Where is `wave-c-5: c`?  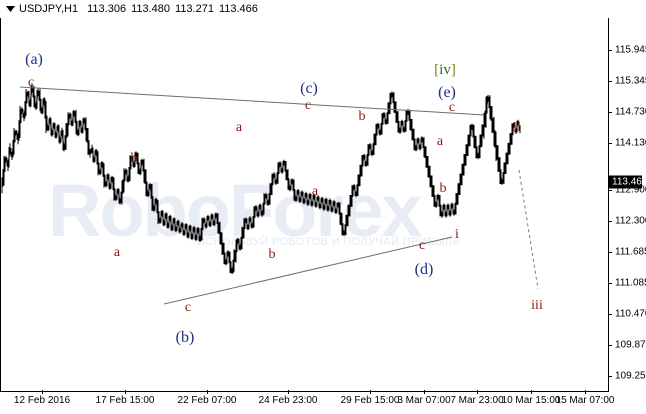 wave-c-5: c is located at coordinates (452, 107).